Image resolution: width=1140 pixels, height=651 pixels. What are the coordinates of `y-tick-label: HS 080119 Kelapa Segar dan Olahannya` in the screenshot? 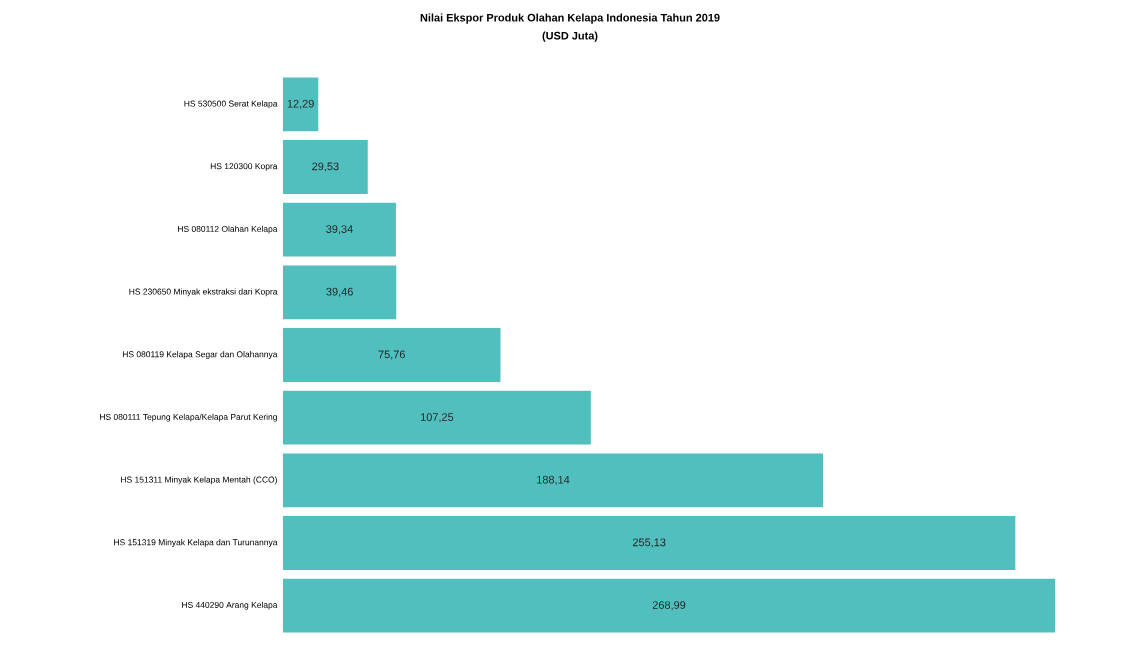 It's located at (200, 355).